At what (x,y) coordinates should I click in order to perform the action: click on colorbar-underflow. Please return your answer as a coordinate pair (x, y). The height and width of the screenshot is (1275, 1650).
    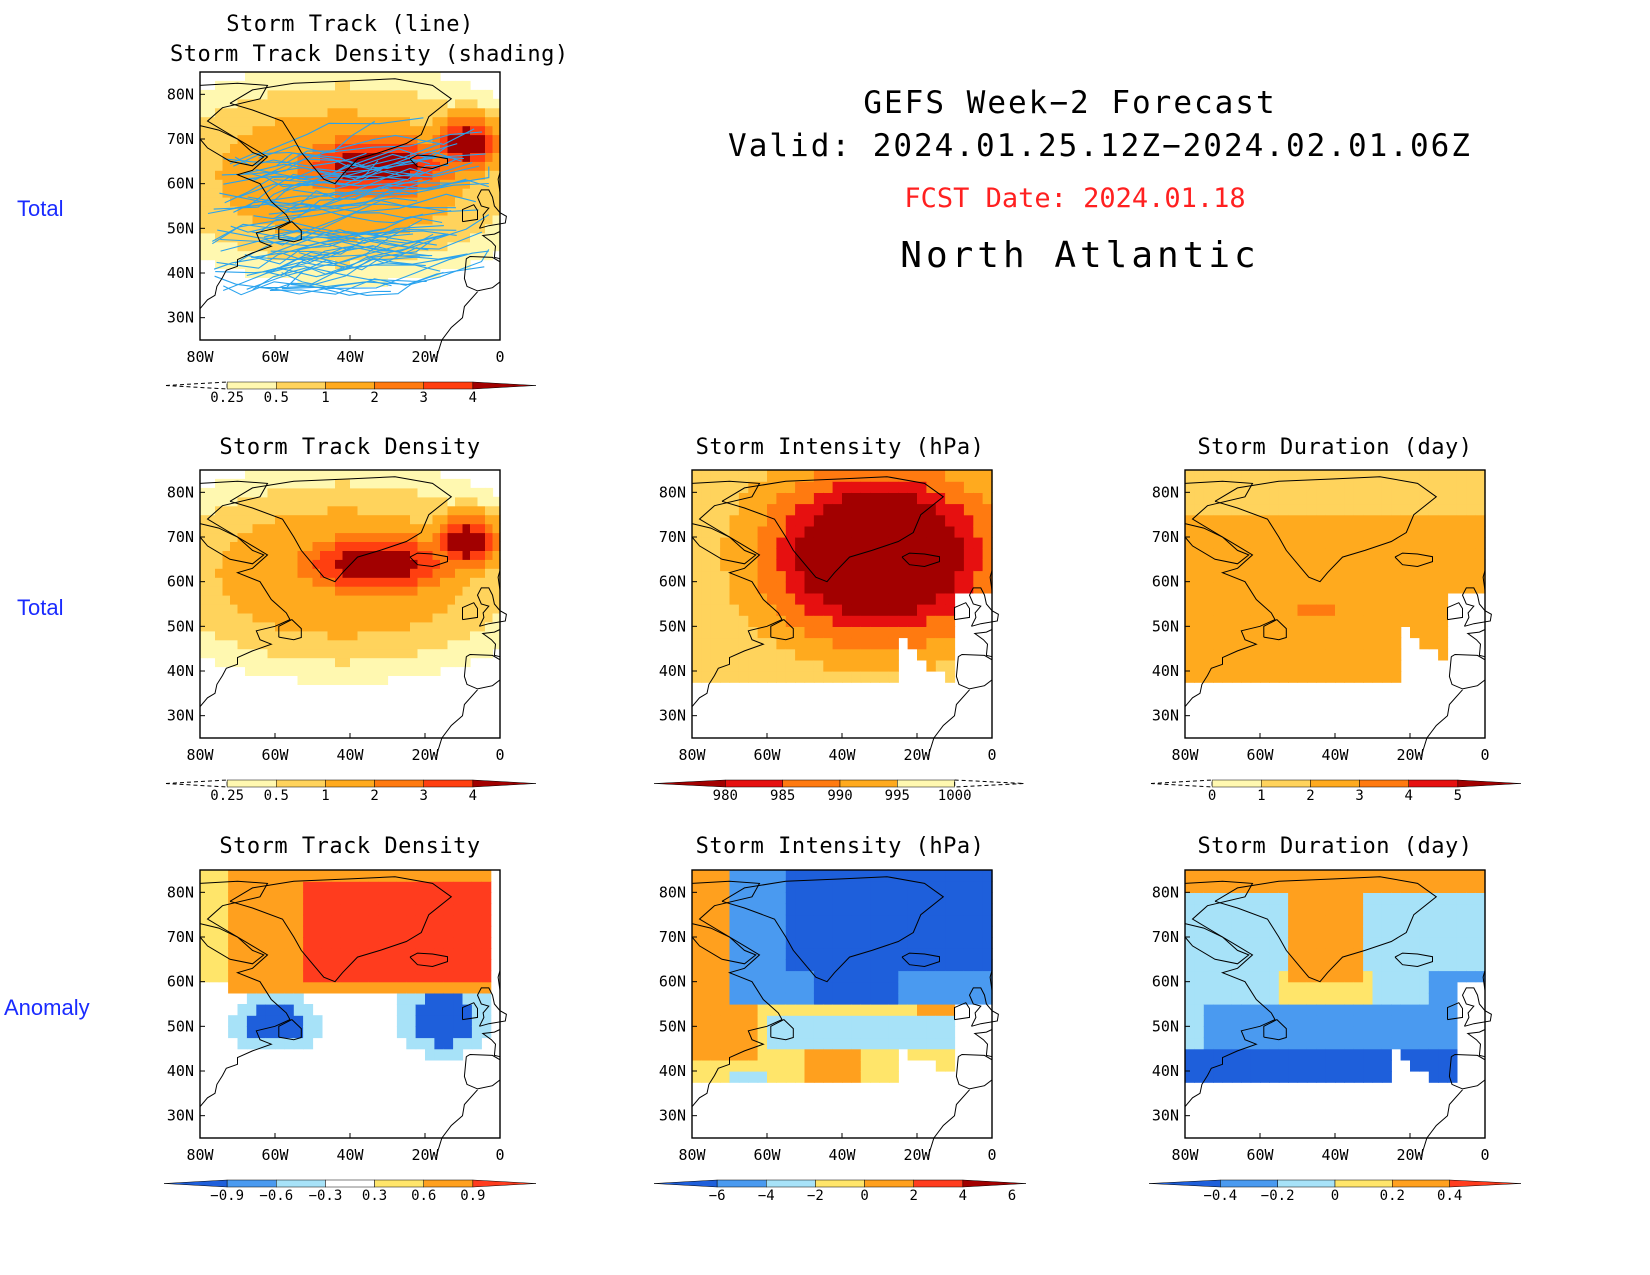
    Looking at the image, I should click on (196, 385).